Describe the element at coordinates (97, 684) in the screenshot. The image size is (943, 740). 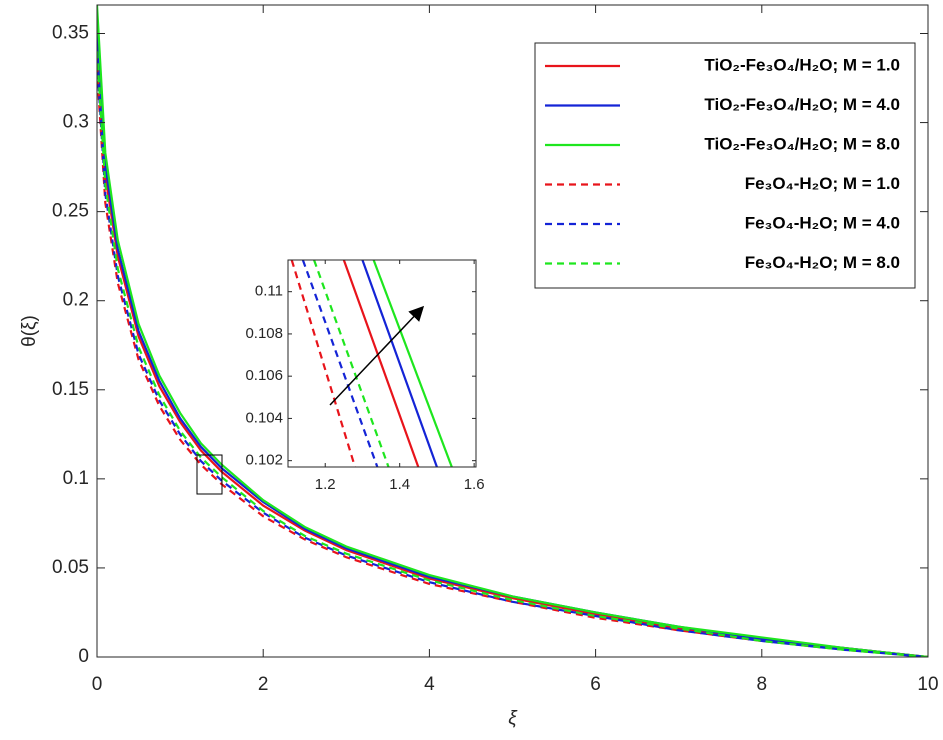
I see `x-tick-label: 0` at that location.